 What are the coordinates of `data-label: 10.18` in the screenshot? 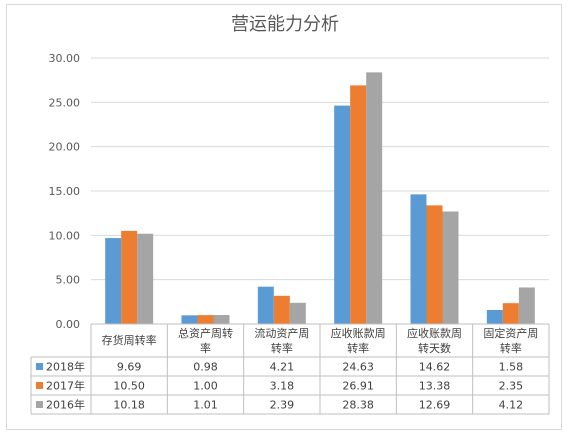 It's located at (129, 405).